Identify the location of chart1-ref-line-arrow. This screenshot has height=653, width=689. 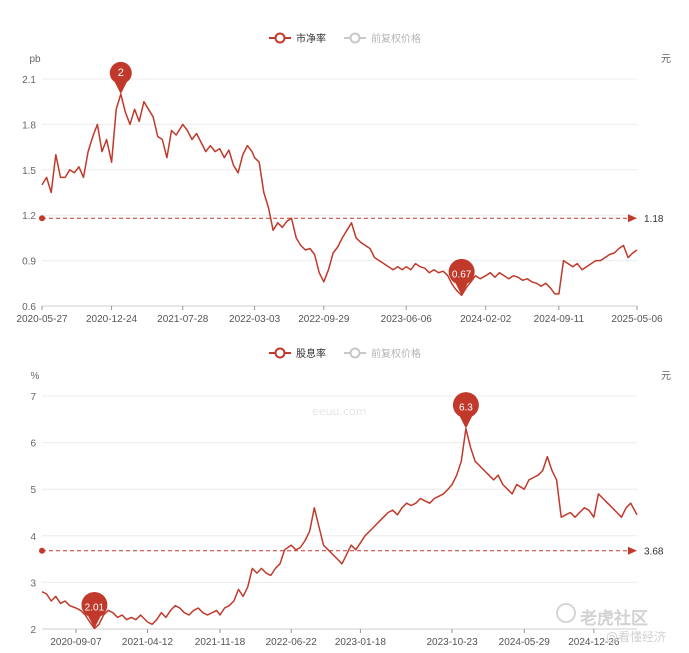
(632, 218).